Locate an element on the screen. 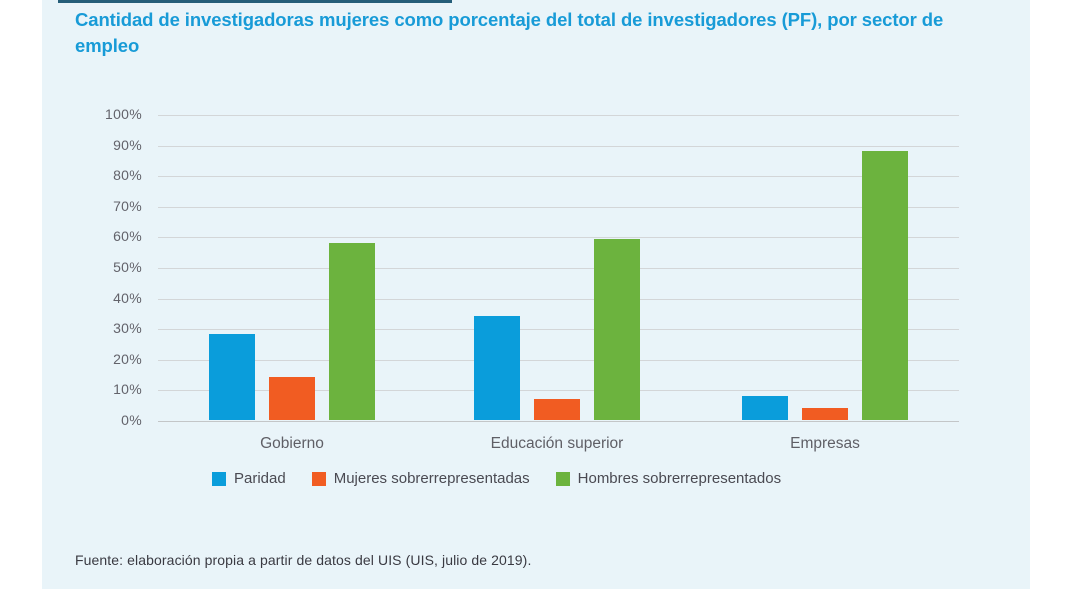  y-tick-label: 40% is located at coordinates (127, 297).